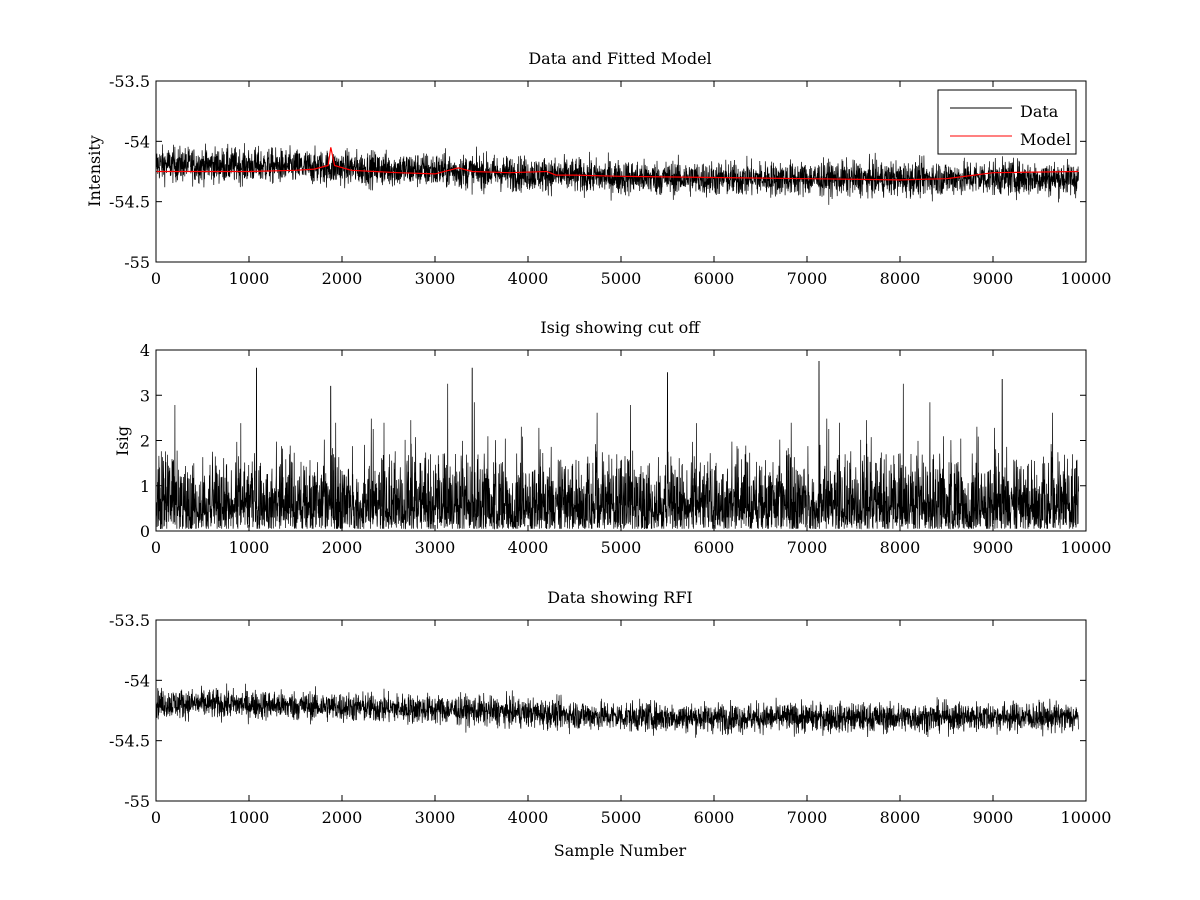 The height and width of the screenshot is (900, 1200). I want to click on panel-1-series-model, so click(617, 164).